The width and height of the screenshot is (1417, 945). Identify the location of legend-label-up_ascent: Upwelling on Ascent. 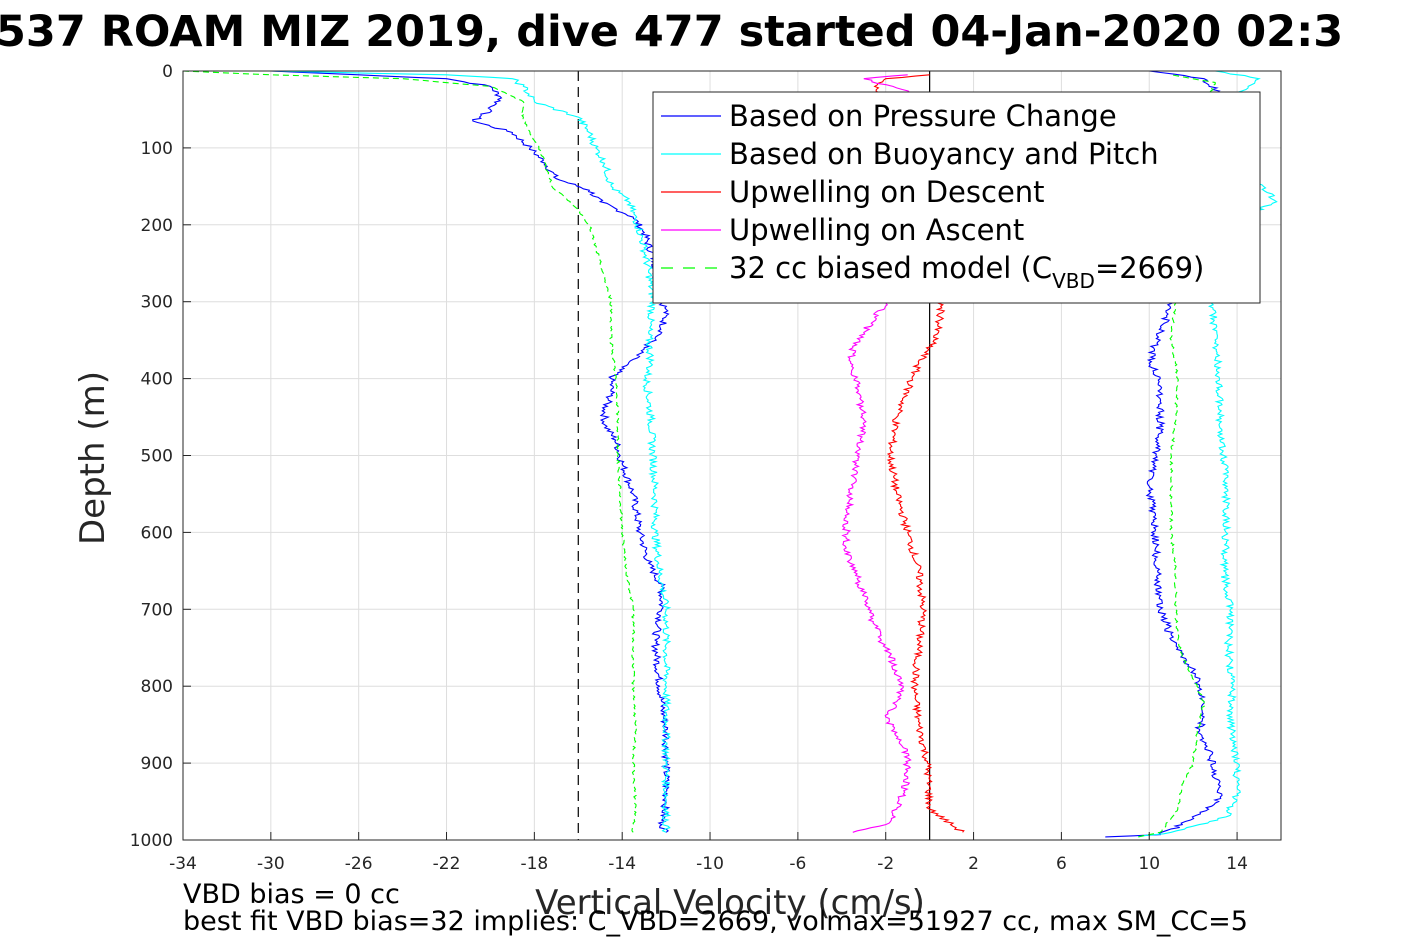
(876, 230).